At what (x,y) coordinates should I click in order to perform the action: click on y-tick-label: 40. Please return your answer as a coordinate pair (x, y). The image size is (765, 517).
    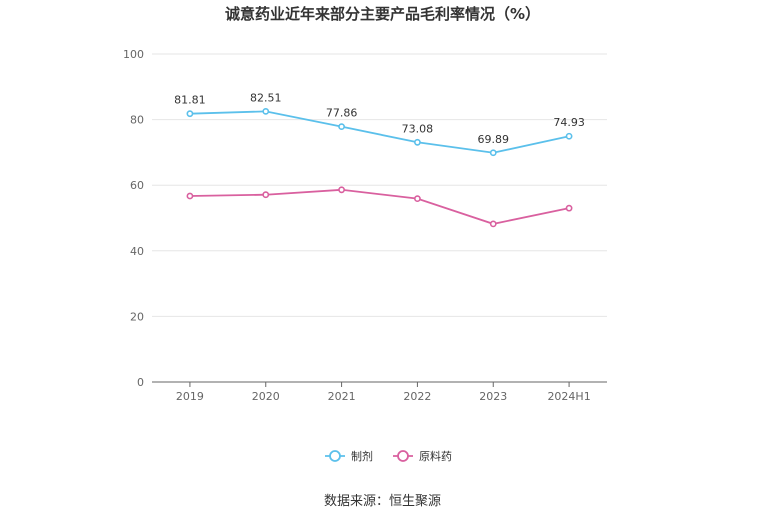
    Looking at the image, I should click on (137, 251).